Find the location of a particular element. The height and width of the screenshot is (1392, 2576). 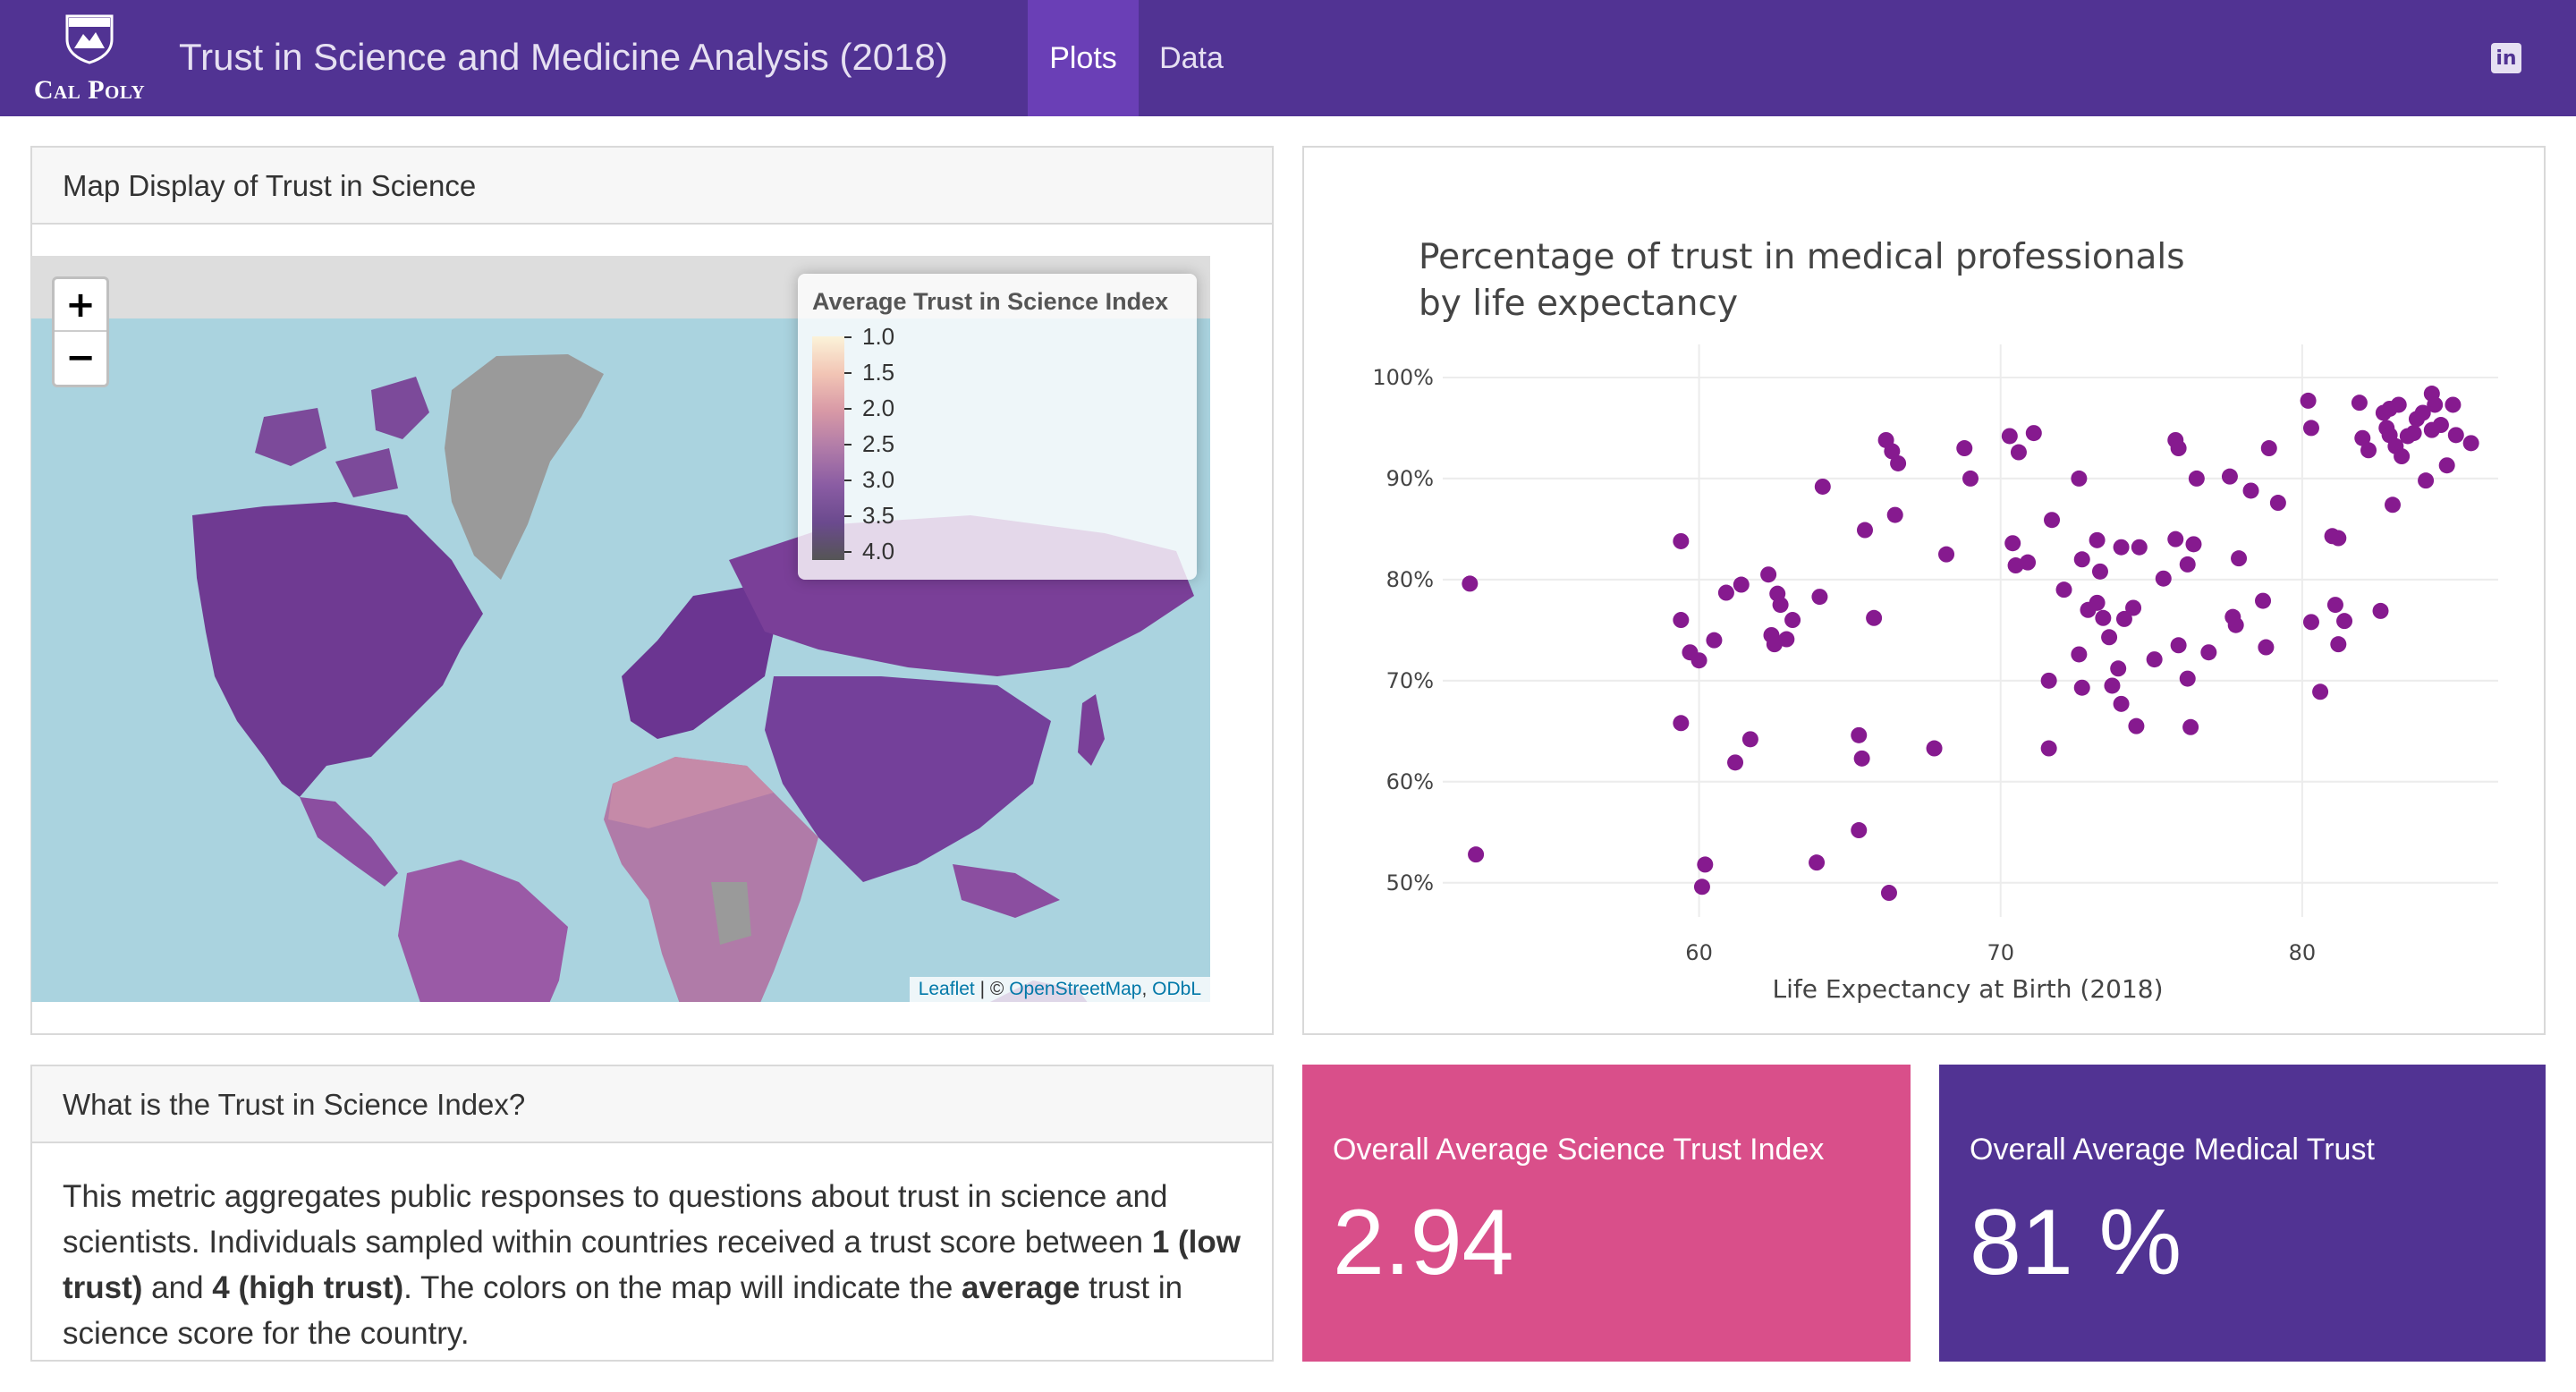

zoom-out-button: − is located at coordinates (80, 357).